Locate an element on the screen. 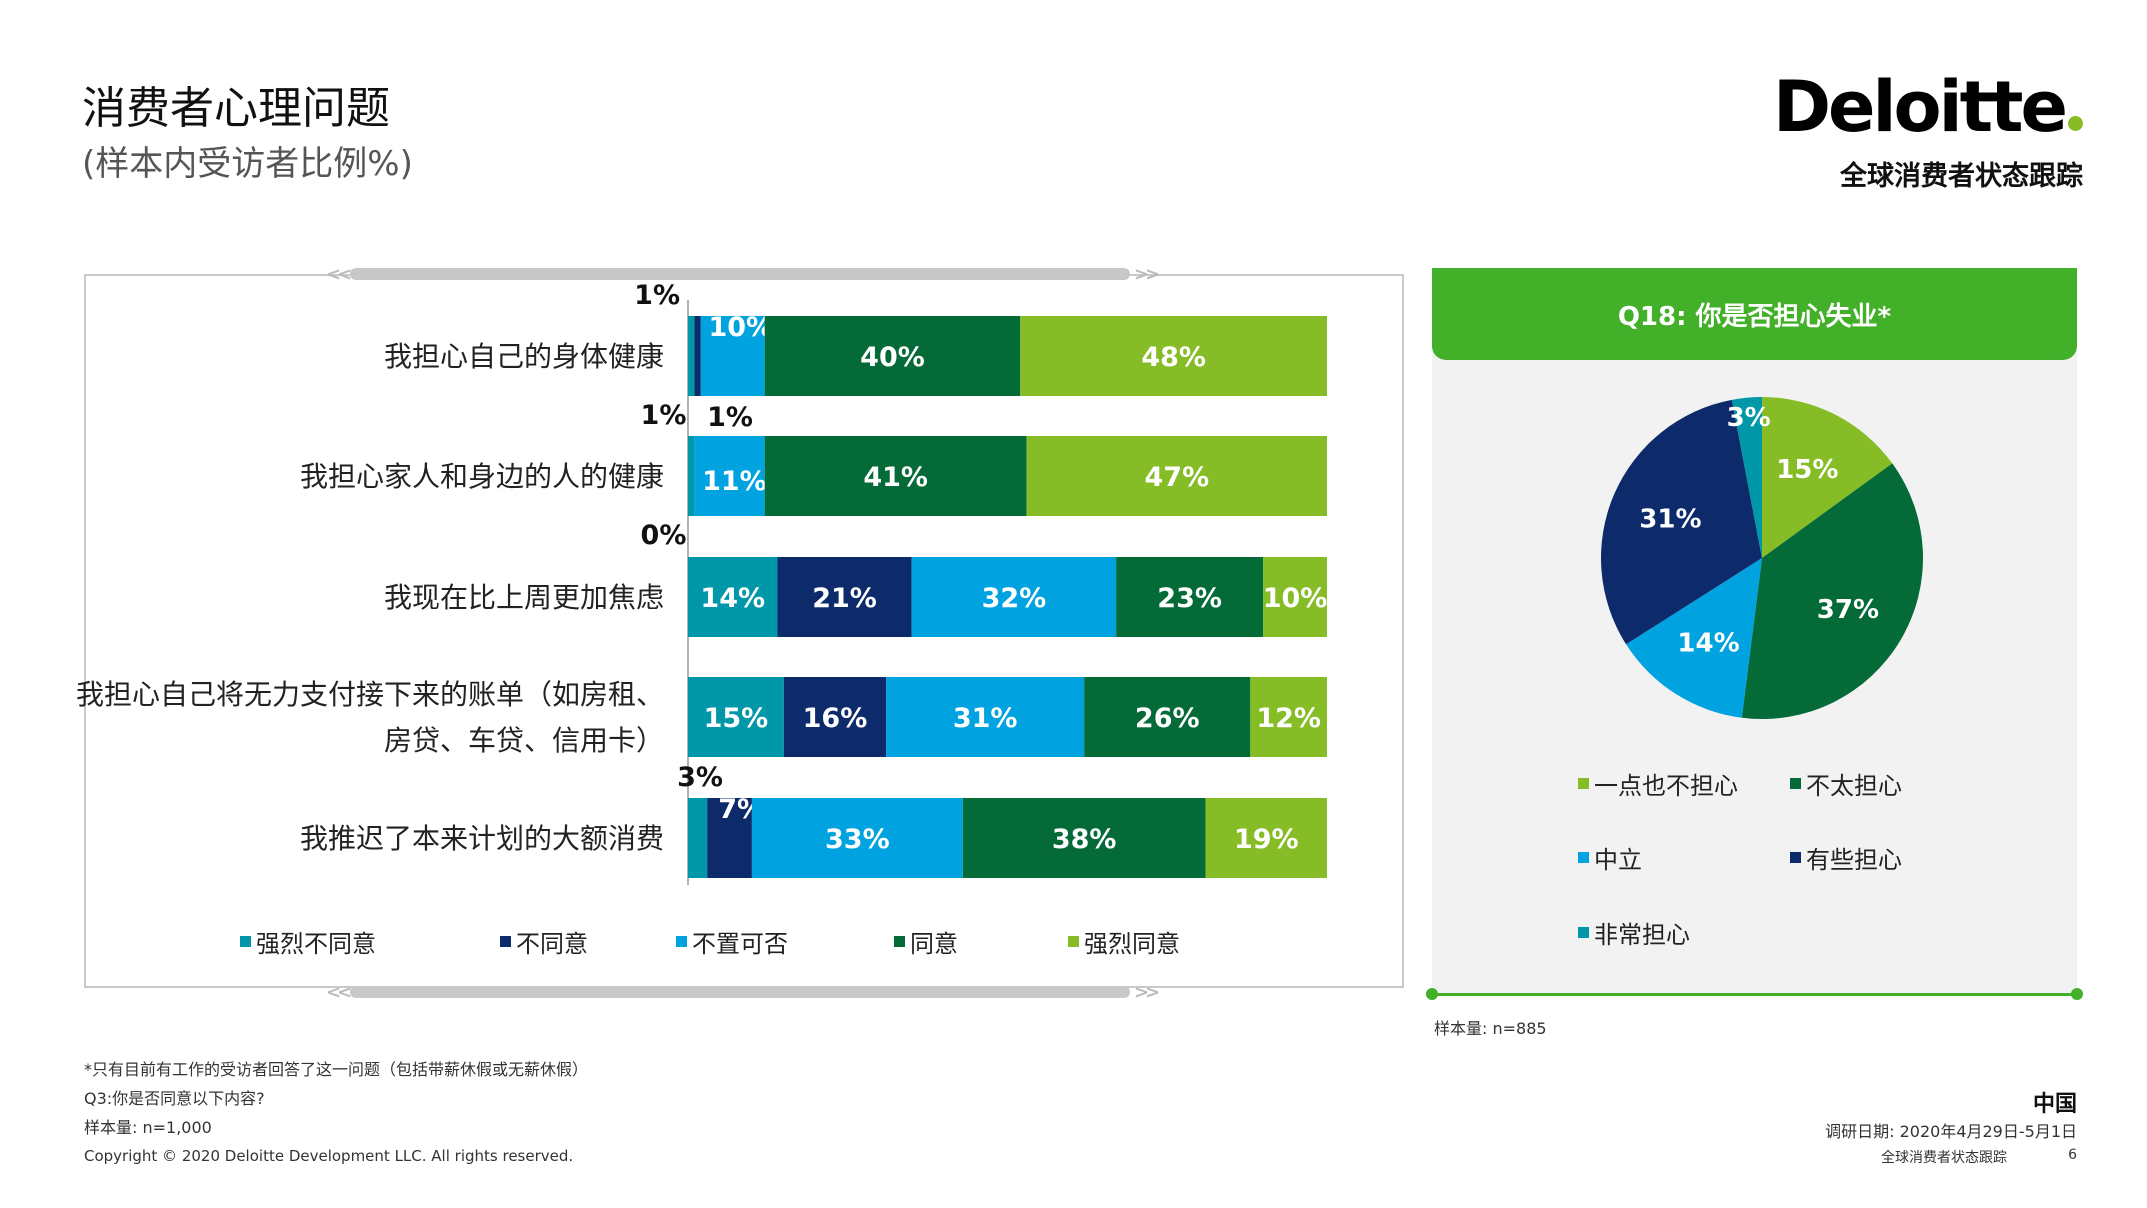  pie-legend-item: 不太担心 is located at coordinates (1846, 783).